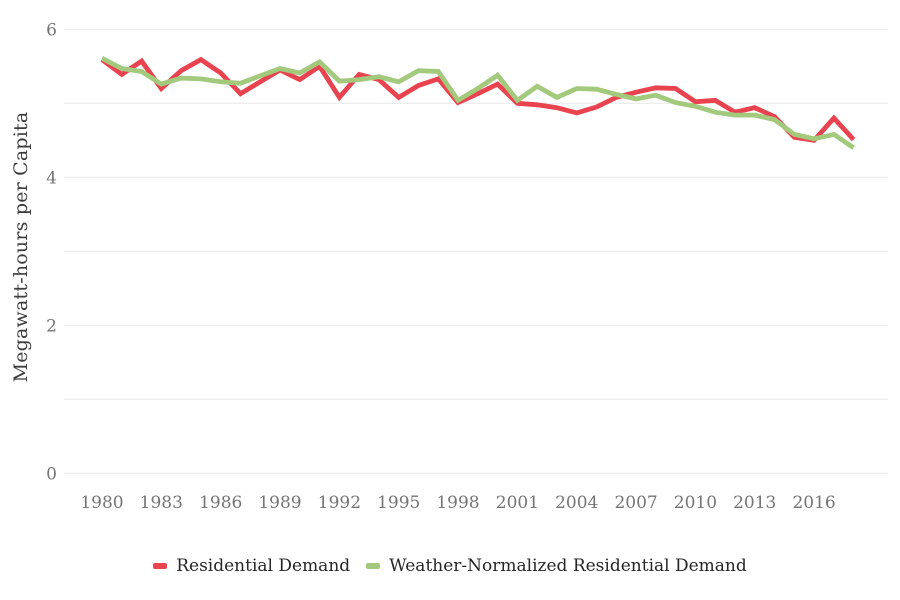 The height and width of the screenshot is (600, 900). What do you see at coordinates (51, 474) in the screenshot?
I see `y-tick-label-0: 0` at bounding box center [51, 474].